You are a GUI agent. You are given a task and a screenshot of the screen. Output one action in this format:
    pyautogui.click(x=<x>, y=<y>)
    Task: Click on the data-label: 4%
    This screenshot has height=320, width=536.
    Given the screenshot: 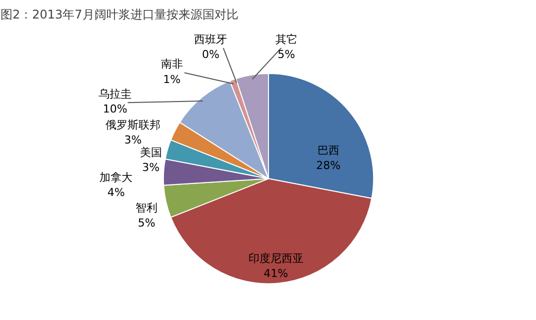 What is the action you would take?
    pyautogui.click(x=116, y=192)
    